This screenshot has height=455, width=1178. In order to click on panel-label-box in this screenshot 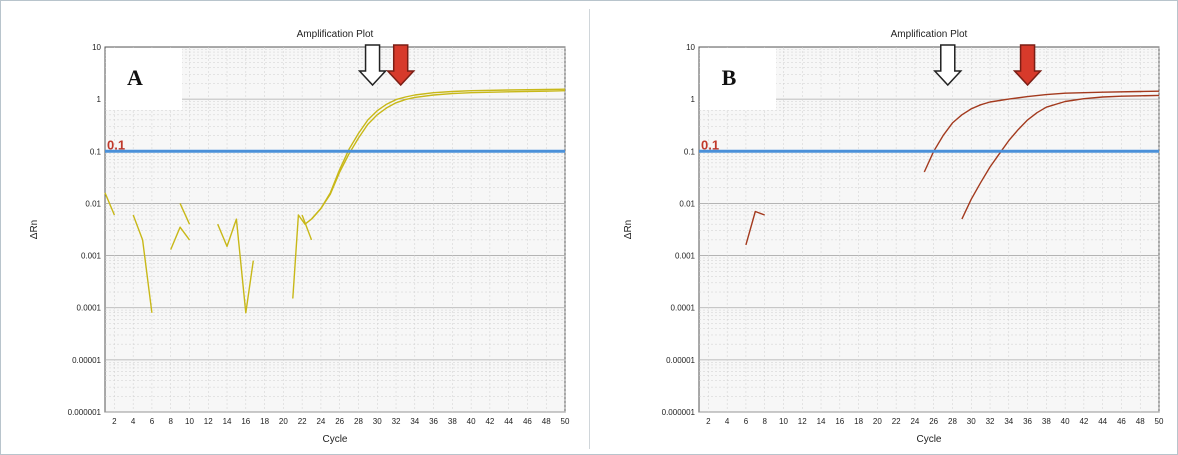, I will do `click(738, 79)`.